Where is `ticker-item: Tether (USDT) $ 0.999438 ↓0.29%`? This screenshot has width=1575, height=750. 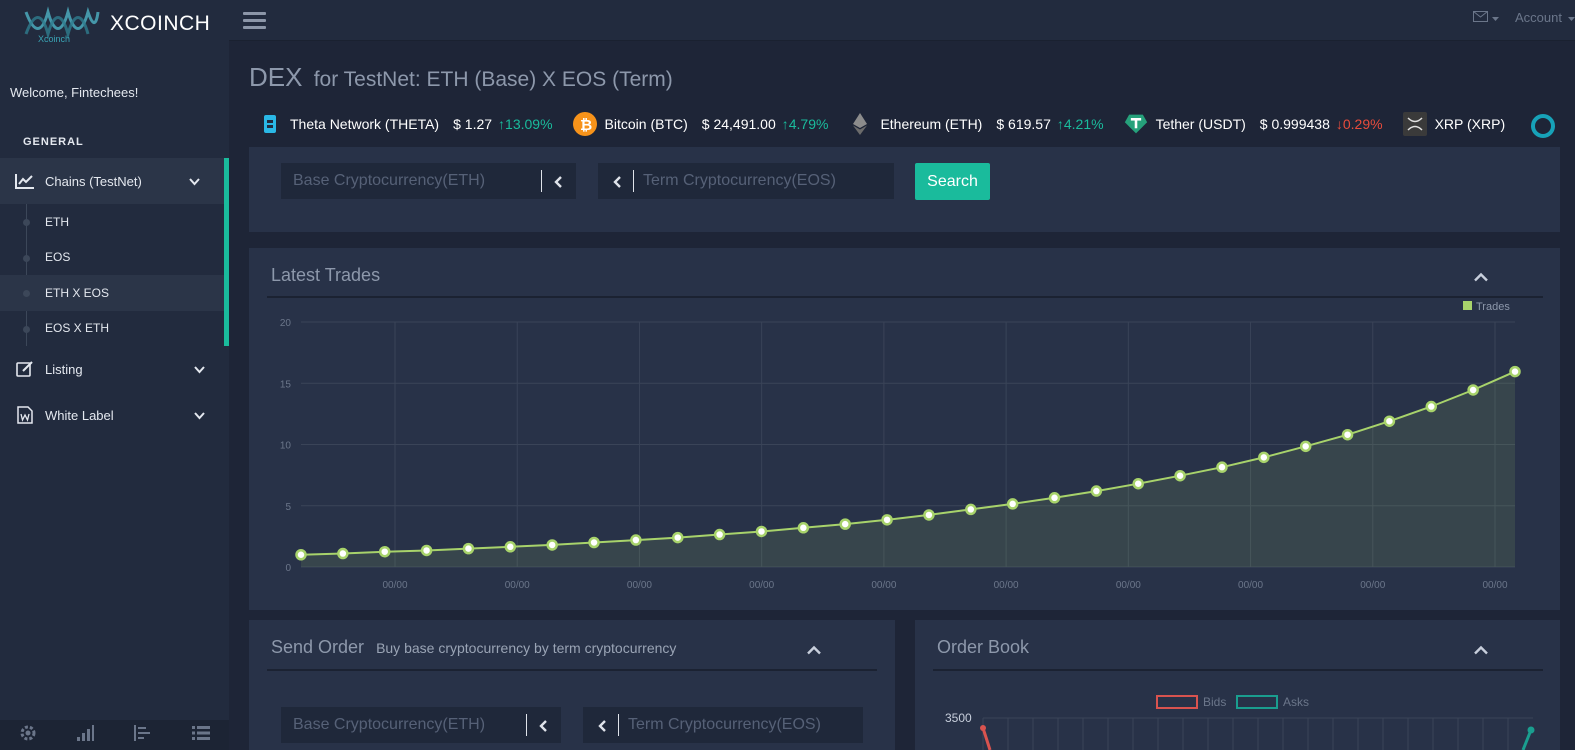
ticker-item: Tether (USDT) $ 0.999438 ↓0.29% is located at coordinates (1253, 124).